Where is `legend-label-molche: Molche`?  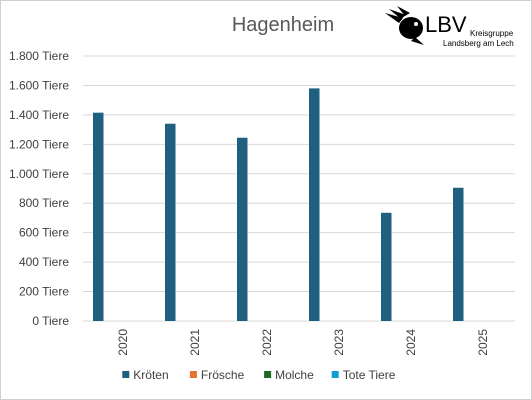 legend-label-molche: Molche is located at coordinates (294, 375).